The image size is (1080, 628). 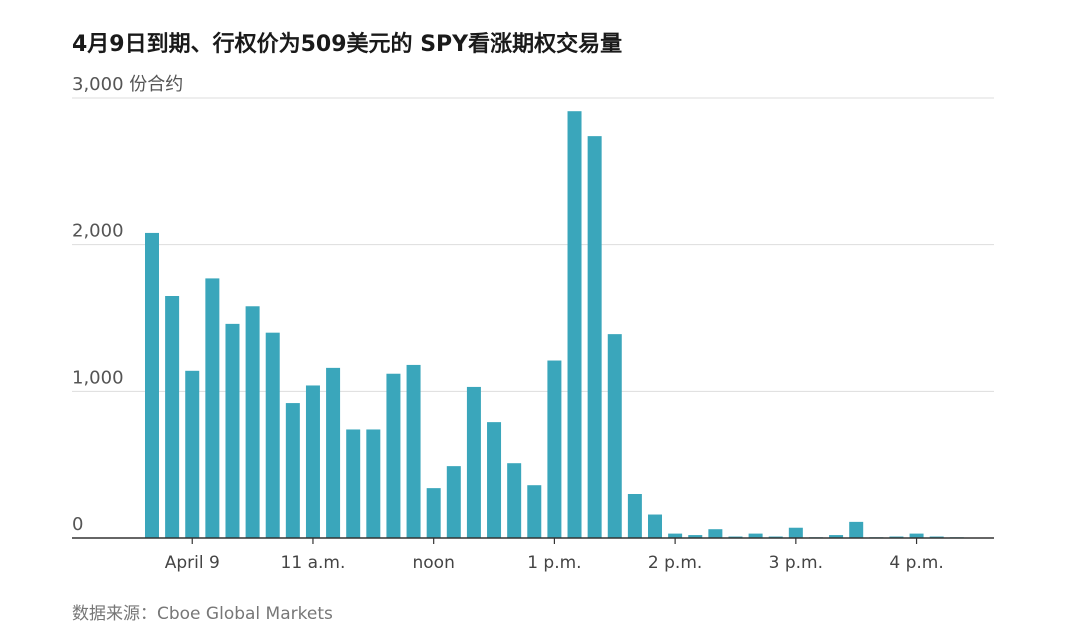 I want to click on x-tick-label: April 9, so click(x=192, y=563).